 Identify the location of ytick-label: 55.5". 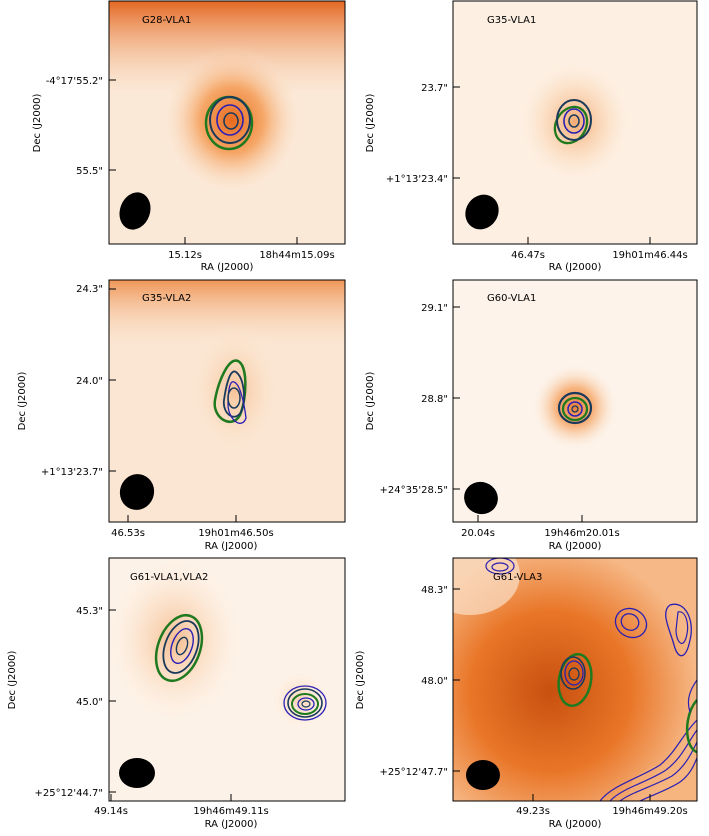
(89, 171).